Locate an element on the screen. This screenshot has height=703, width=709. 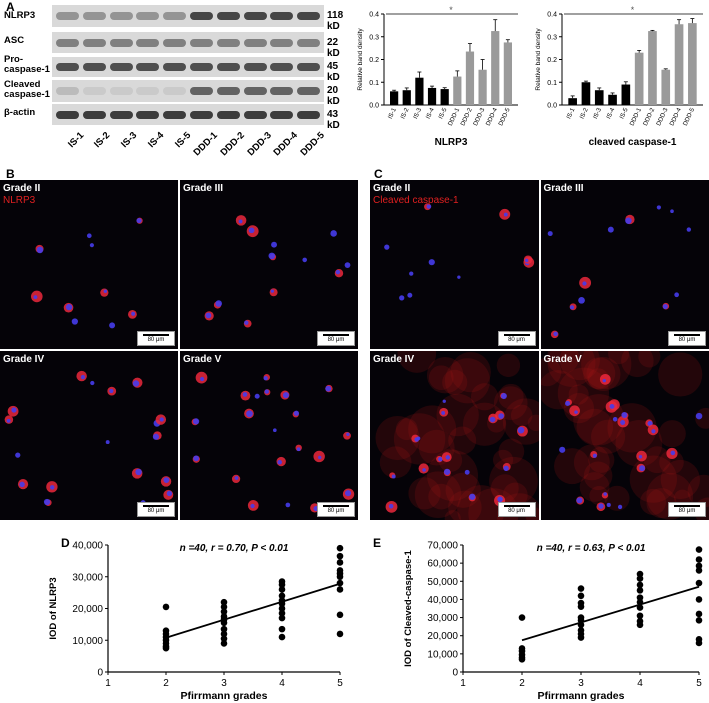
panel-e-letter: E is located at coordinates (377, 543).